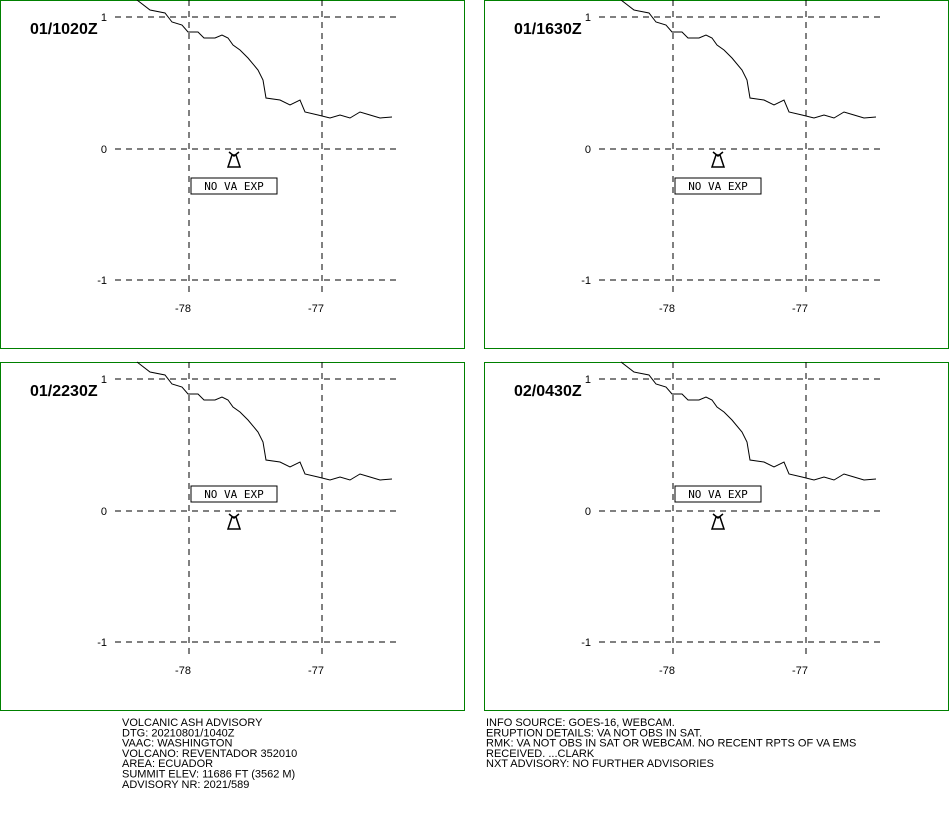  Describe the element at coordinates (167, 764) in the screenshot. I see `advisory-line: AREA: ECUADOR` at that location.